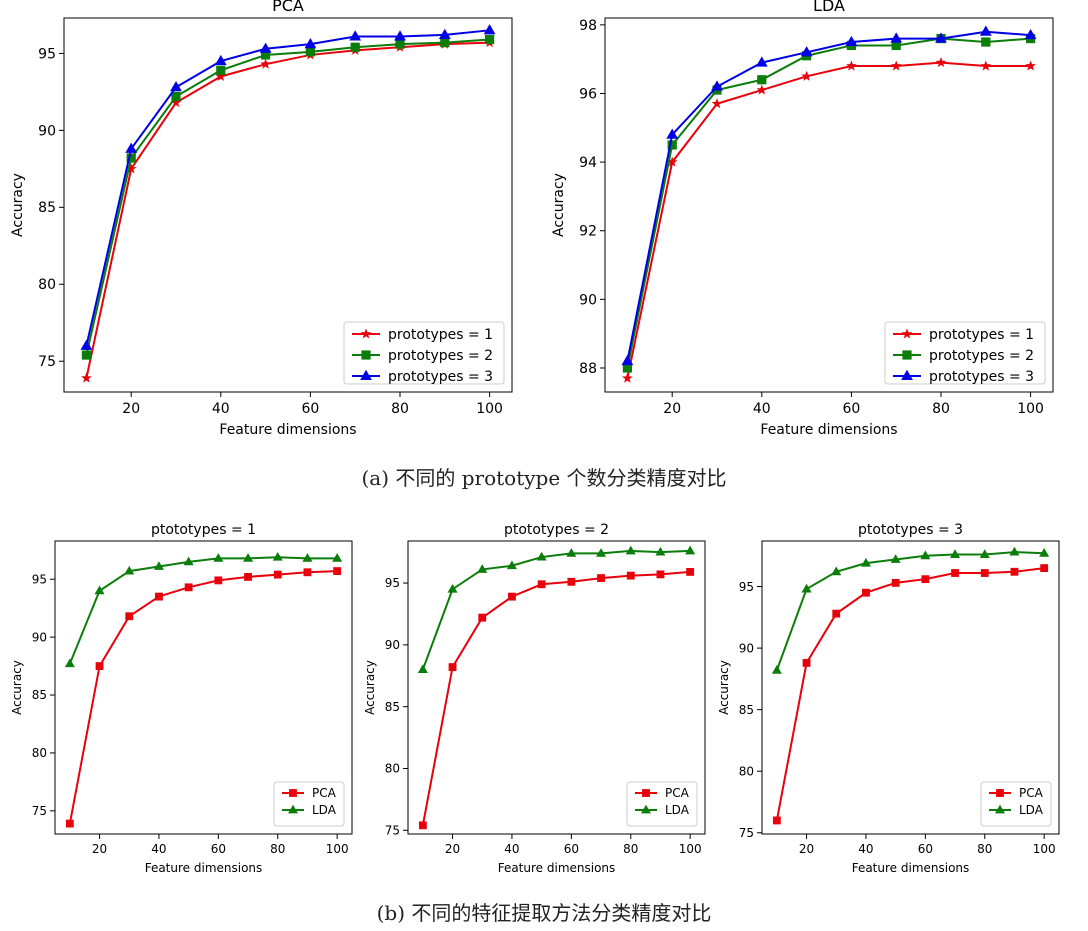 Image resolution: width=1088 pixels, height=931 pixels. What do you see at coordinates (746, 587) in the screenshot?
I see `y-tick-label: 95` at bounding box center [746, 587].